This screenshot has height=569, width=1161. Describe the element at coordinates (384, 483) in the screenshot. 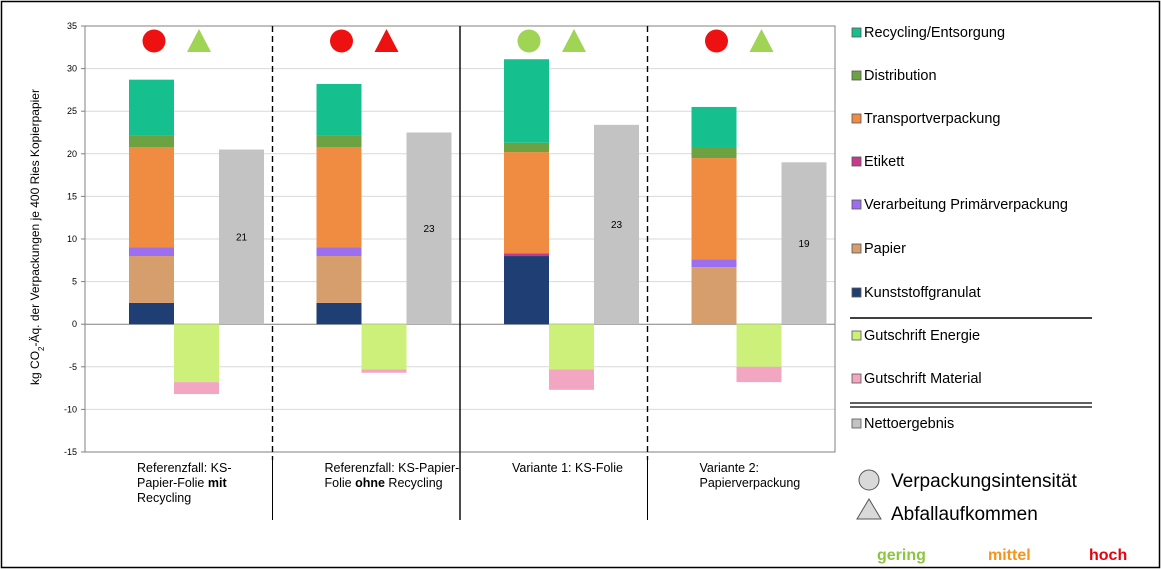

I see `category-label: Folie ohne Recycling` at that location.